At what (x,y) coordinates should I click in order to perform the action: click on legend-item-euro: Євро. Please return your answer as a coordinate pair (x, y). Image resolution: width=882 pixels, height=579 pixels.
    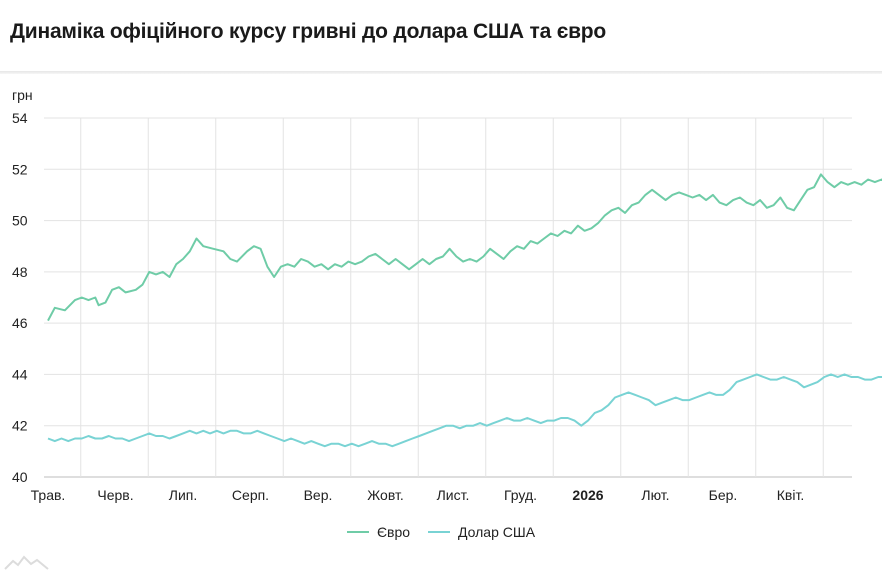
    Looking at the image, I should click on (378, 532).